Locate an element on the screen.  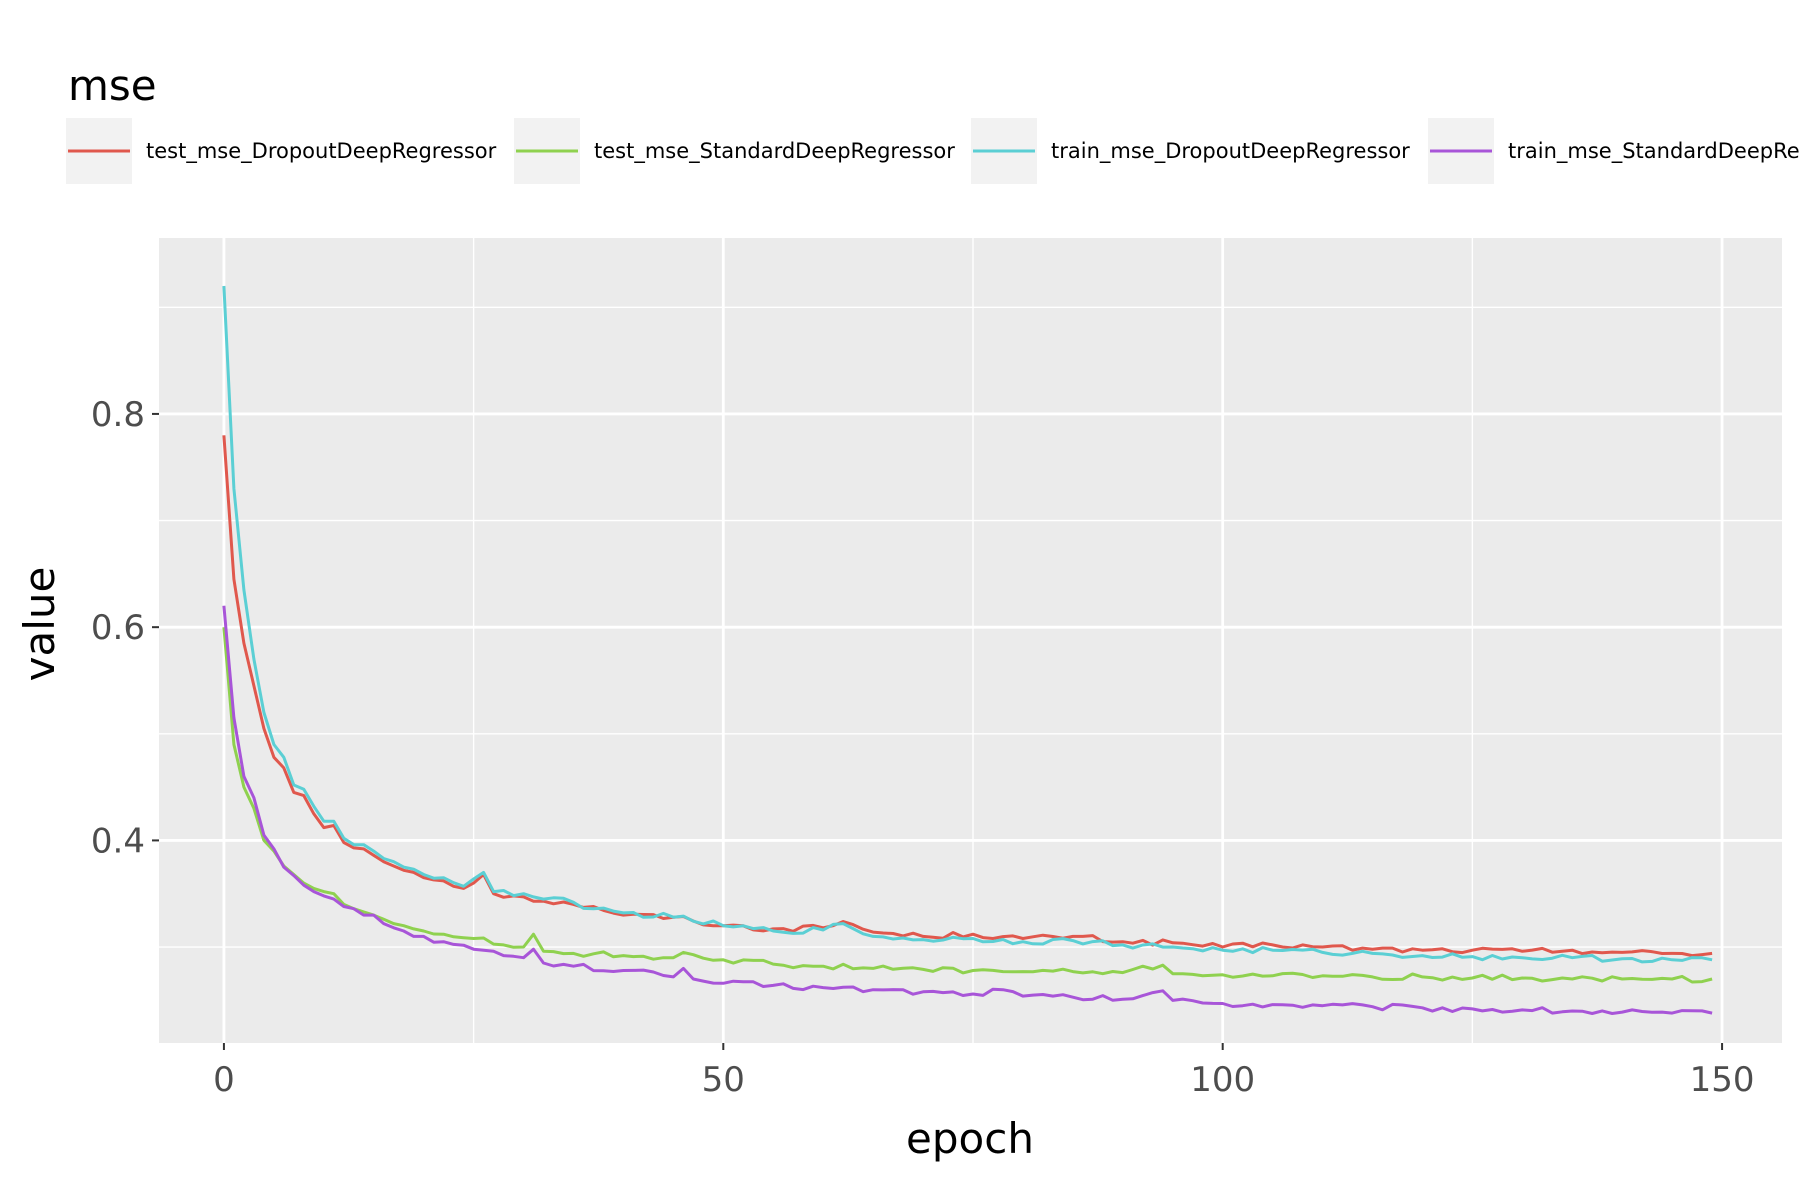
legend-title: mse is located at coordinates (112, 85).